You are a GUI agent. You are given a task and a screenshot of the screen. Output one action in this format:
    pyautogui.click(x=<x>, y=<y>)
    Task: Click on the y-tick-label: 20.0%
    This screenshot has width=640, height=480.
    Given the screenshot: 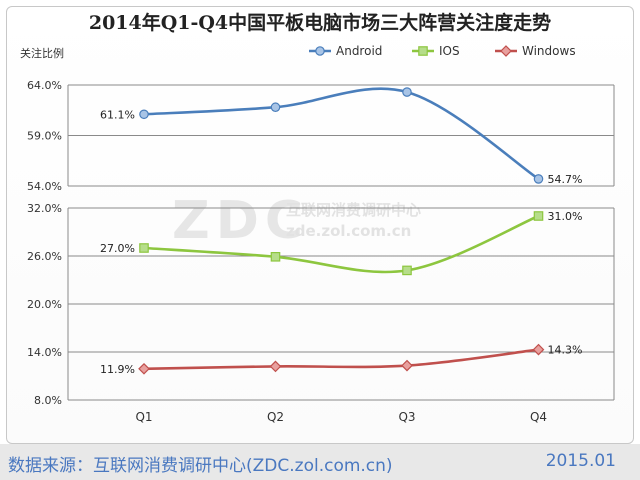 What is the action you would take?
    pyautogui.click(x=44, y=304)
    